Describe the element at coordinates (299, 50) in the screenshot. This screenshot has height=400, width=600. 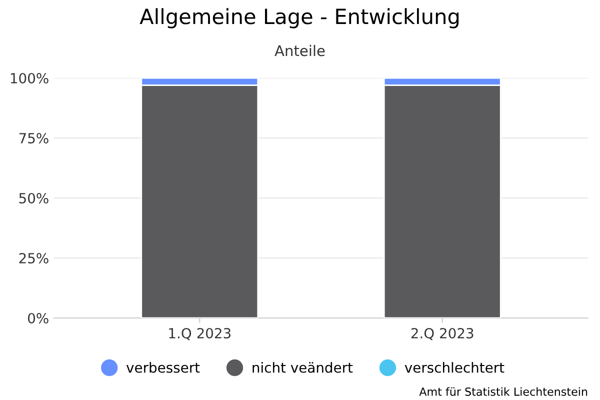
I see `chart-subtitle: Anteile` at that location.